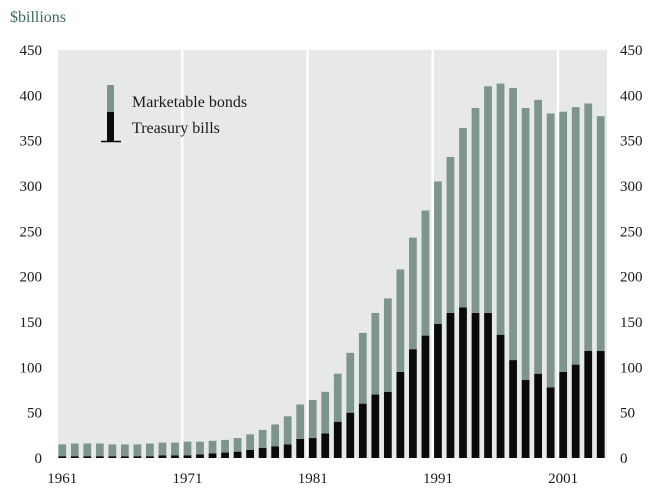 This screenshot has height=491, width=662. Describe the element at coordinates (150, 457) in the screenshot. I see `bar-treasury-bills-1968` at that location.